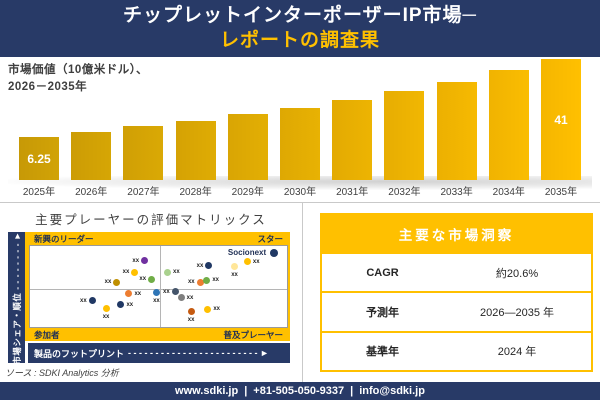 This screenshot has width=600, height=400. I want to click on horizontal-divider, so click(300, 202).